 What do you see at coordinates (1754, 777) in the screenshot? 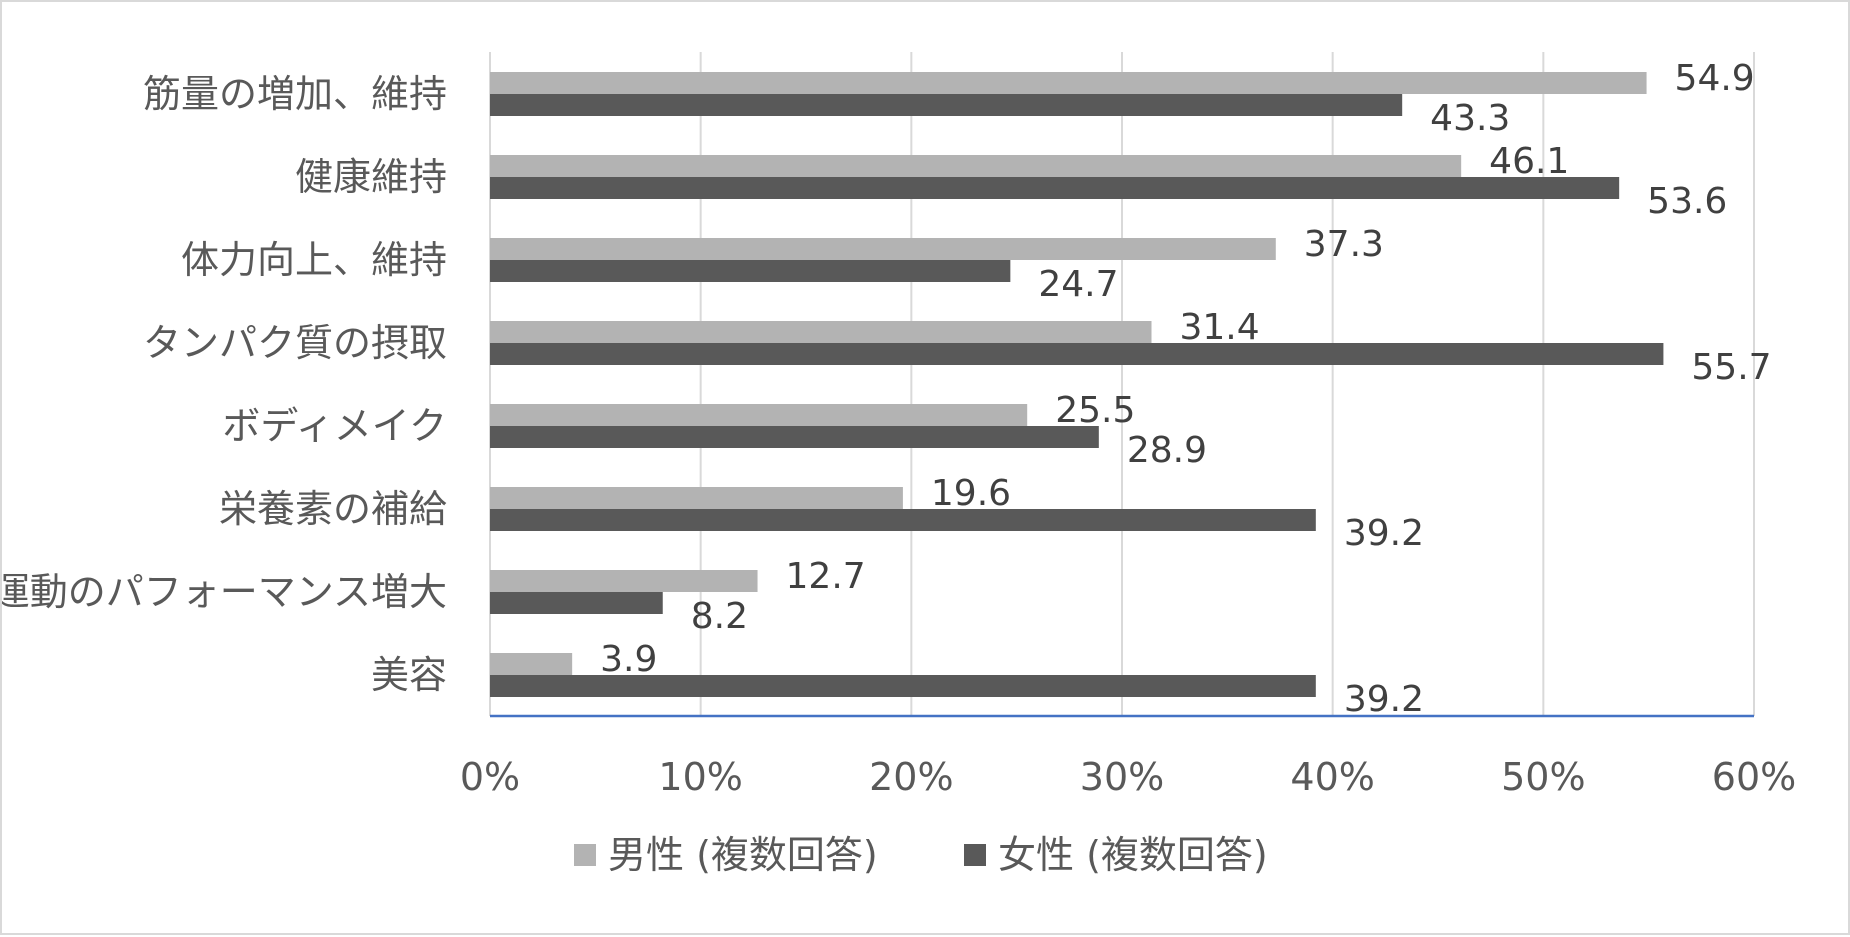
I see `x-tick-label: 60%` at bounding box center [1754, 777].